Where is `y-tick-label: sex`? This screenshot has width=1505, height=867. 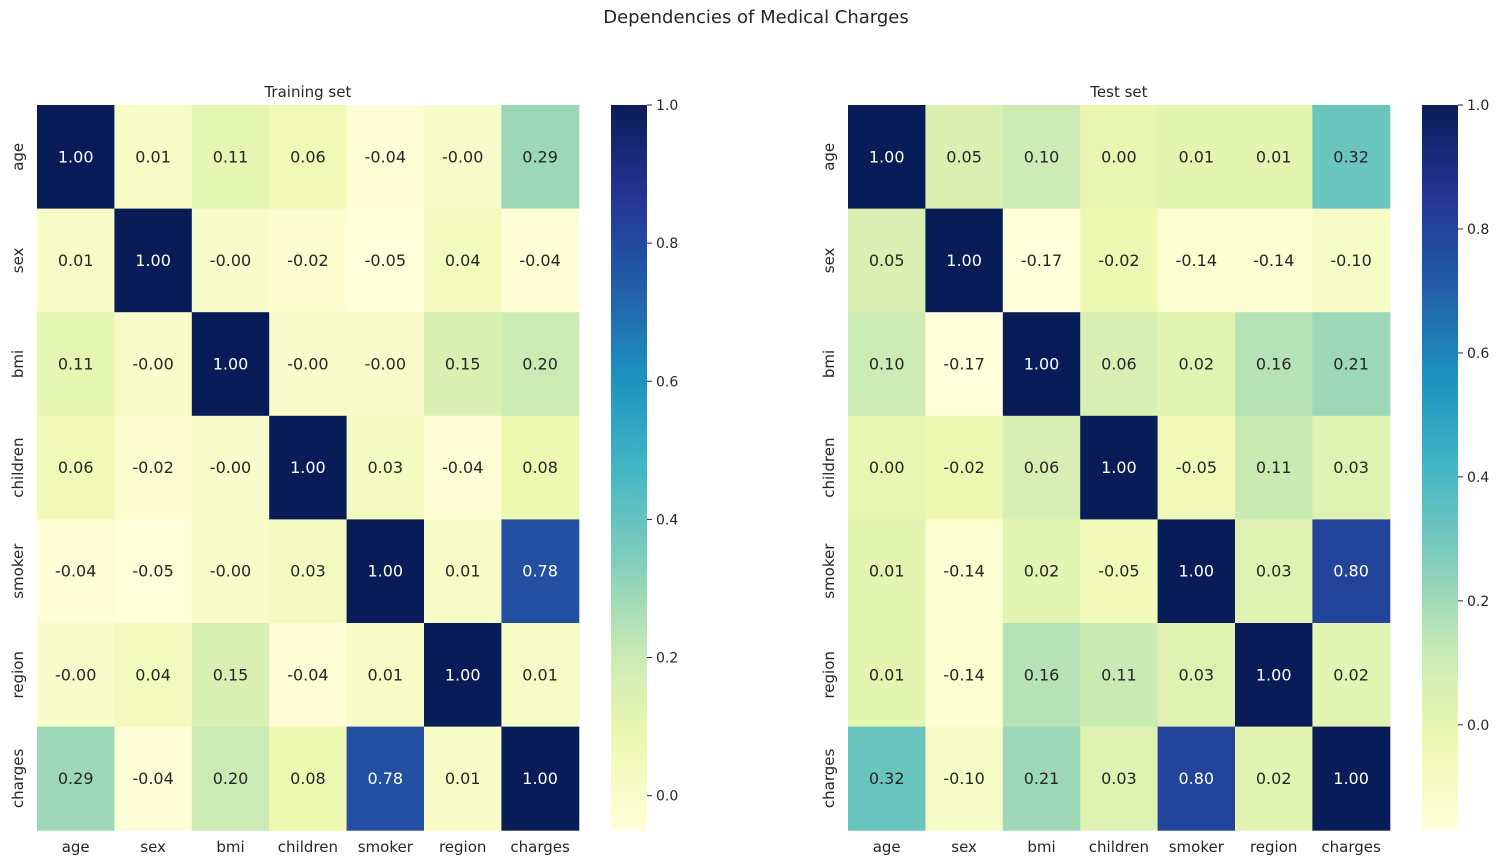
y-tick-label: sex is located at coordinates (829, 260).